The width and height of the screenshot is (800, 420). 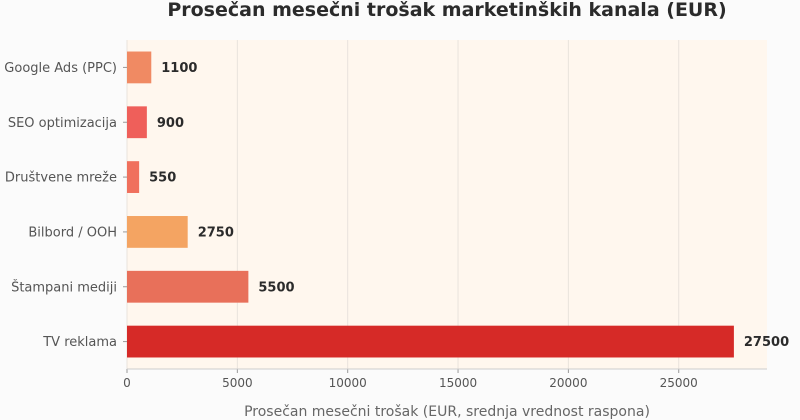 I want to click on x-tick-label: 5000, so click(x=237, y=383).